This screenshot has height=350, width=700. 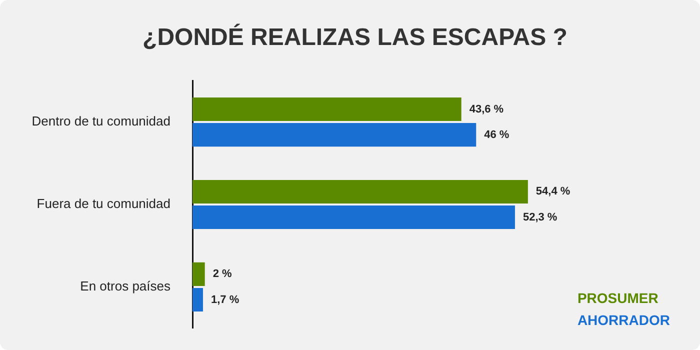 I want to click on text: AHORRADOR, so click(x=623, y=320).